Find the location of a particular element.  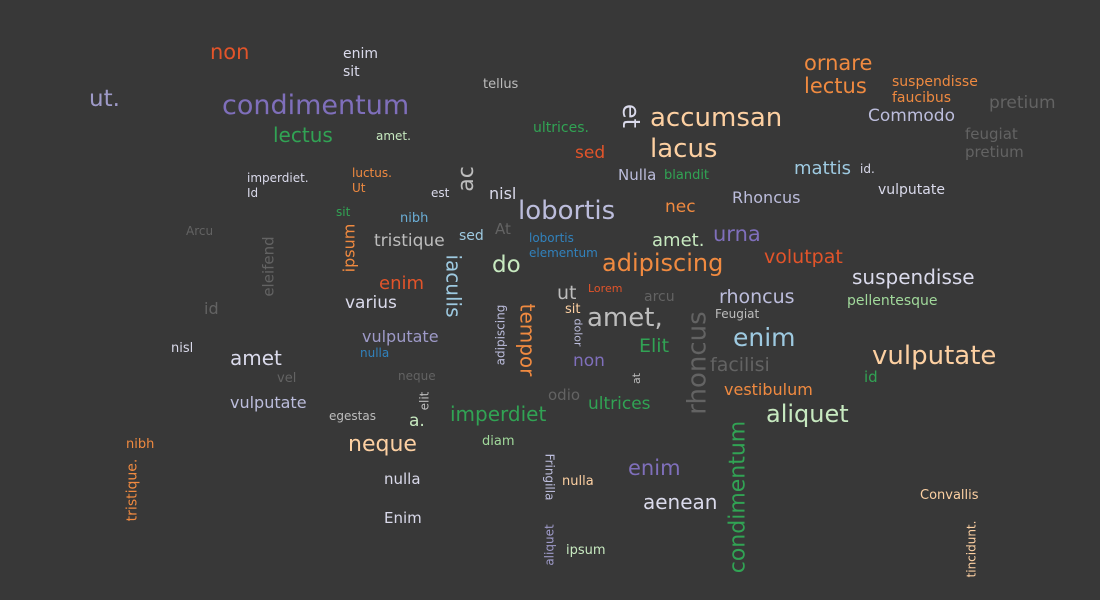

cloud-word: Enim is located at coordinates (403, 518).